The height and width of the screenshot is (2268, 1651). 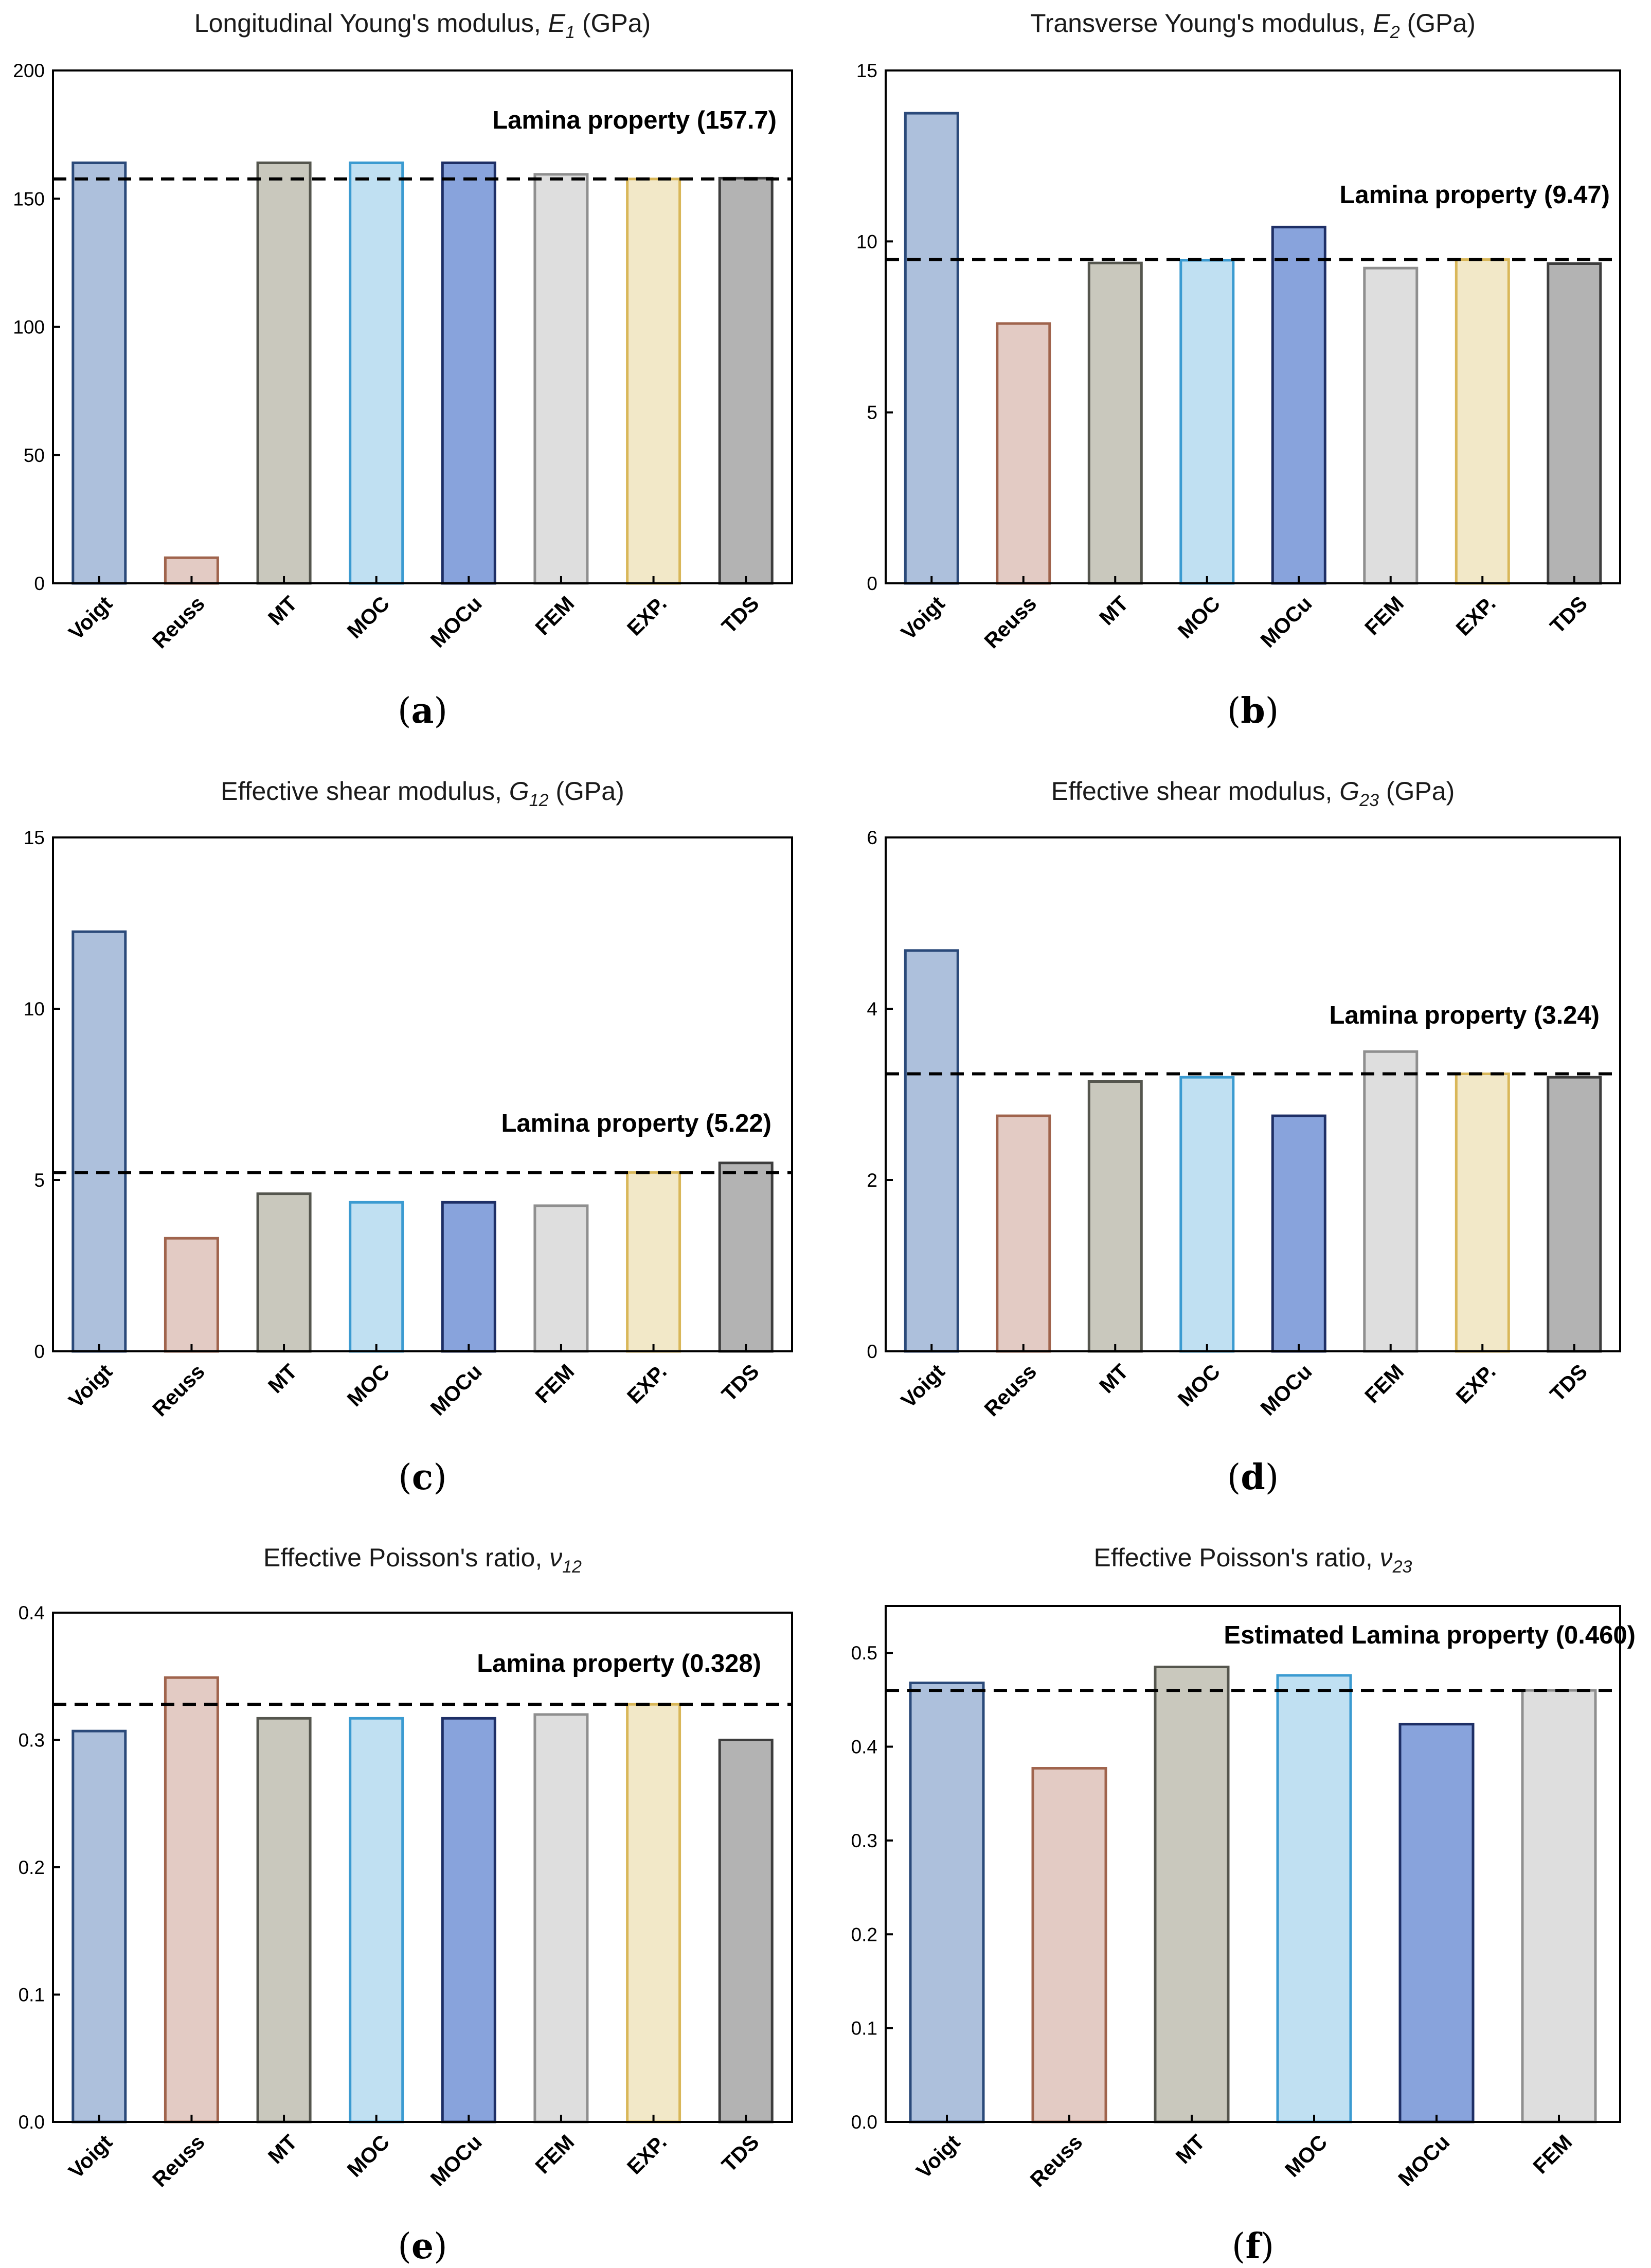 What do you see at coordinates (34, 455) in the screenshot?
I see `y-tick-label: 50` at bounding box center [34, 455].